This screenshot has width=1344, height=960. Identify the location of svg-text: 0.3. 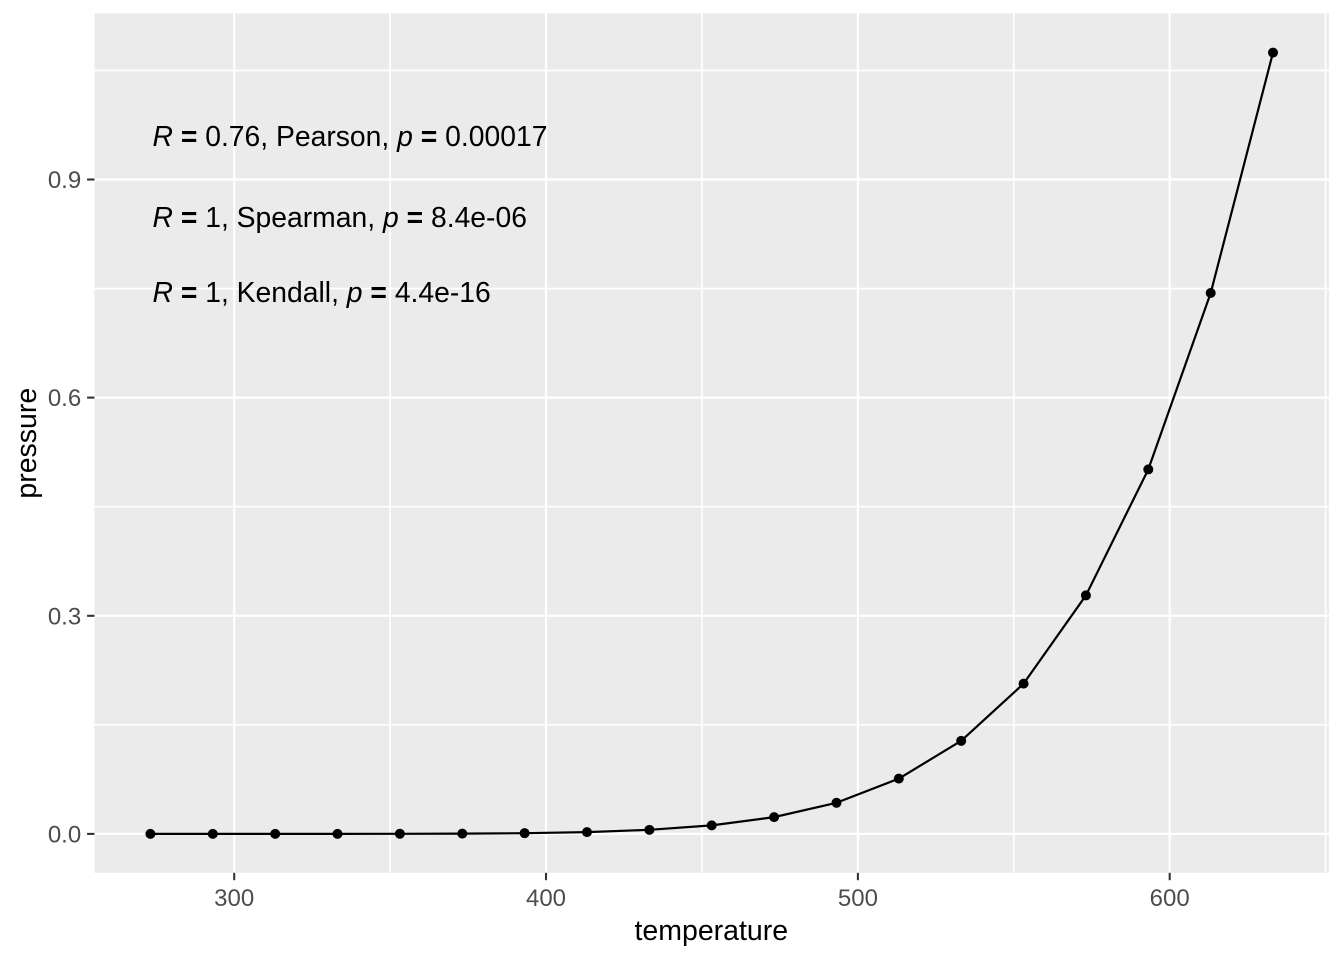
(64, 616).